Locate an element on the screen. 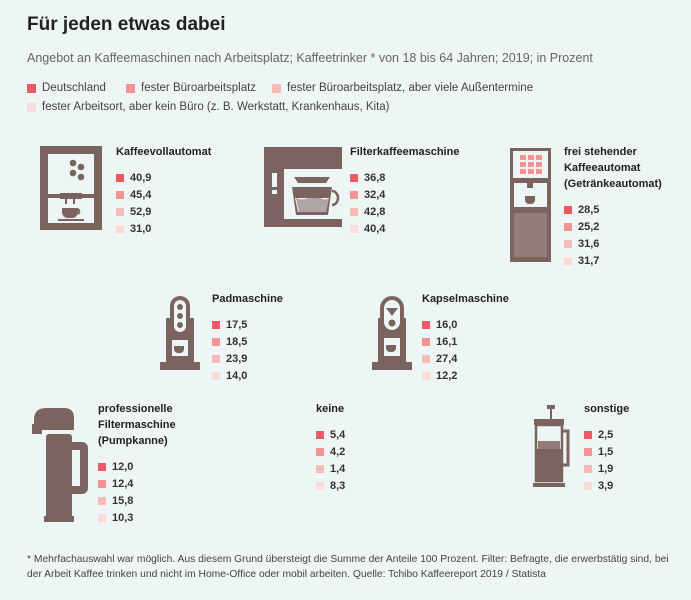 The image size is (691, 600). value-row: 1,4 is located at coordinates (330, 468).